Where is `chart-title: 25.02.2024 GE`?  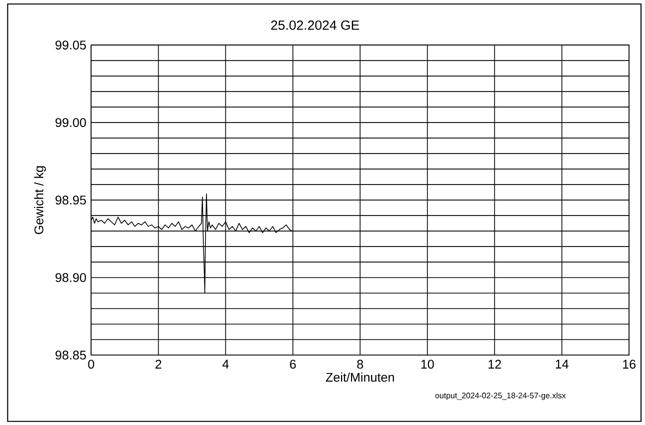
chart-title: 25.02.2024 GE is located at coordinates (315, 25).